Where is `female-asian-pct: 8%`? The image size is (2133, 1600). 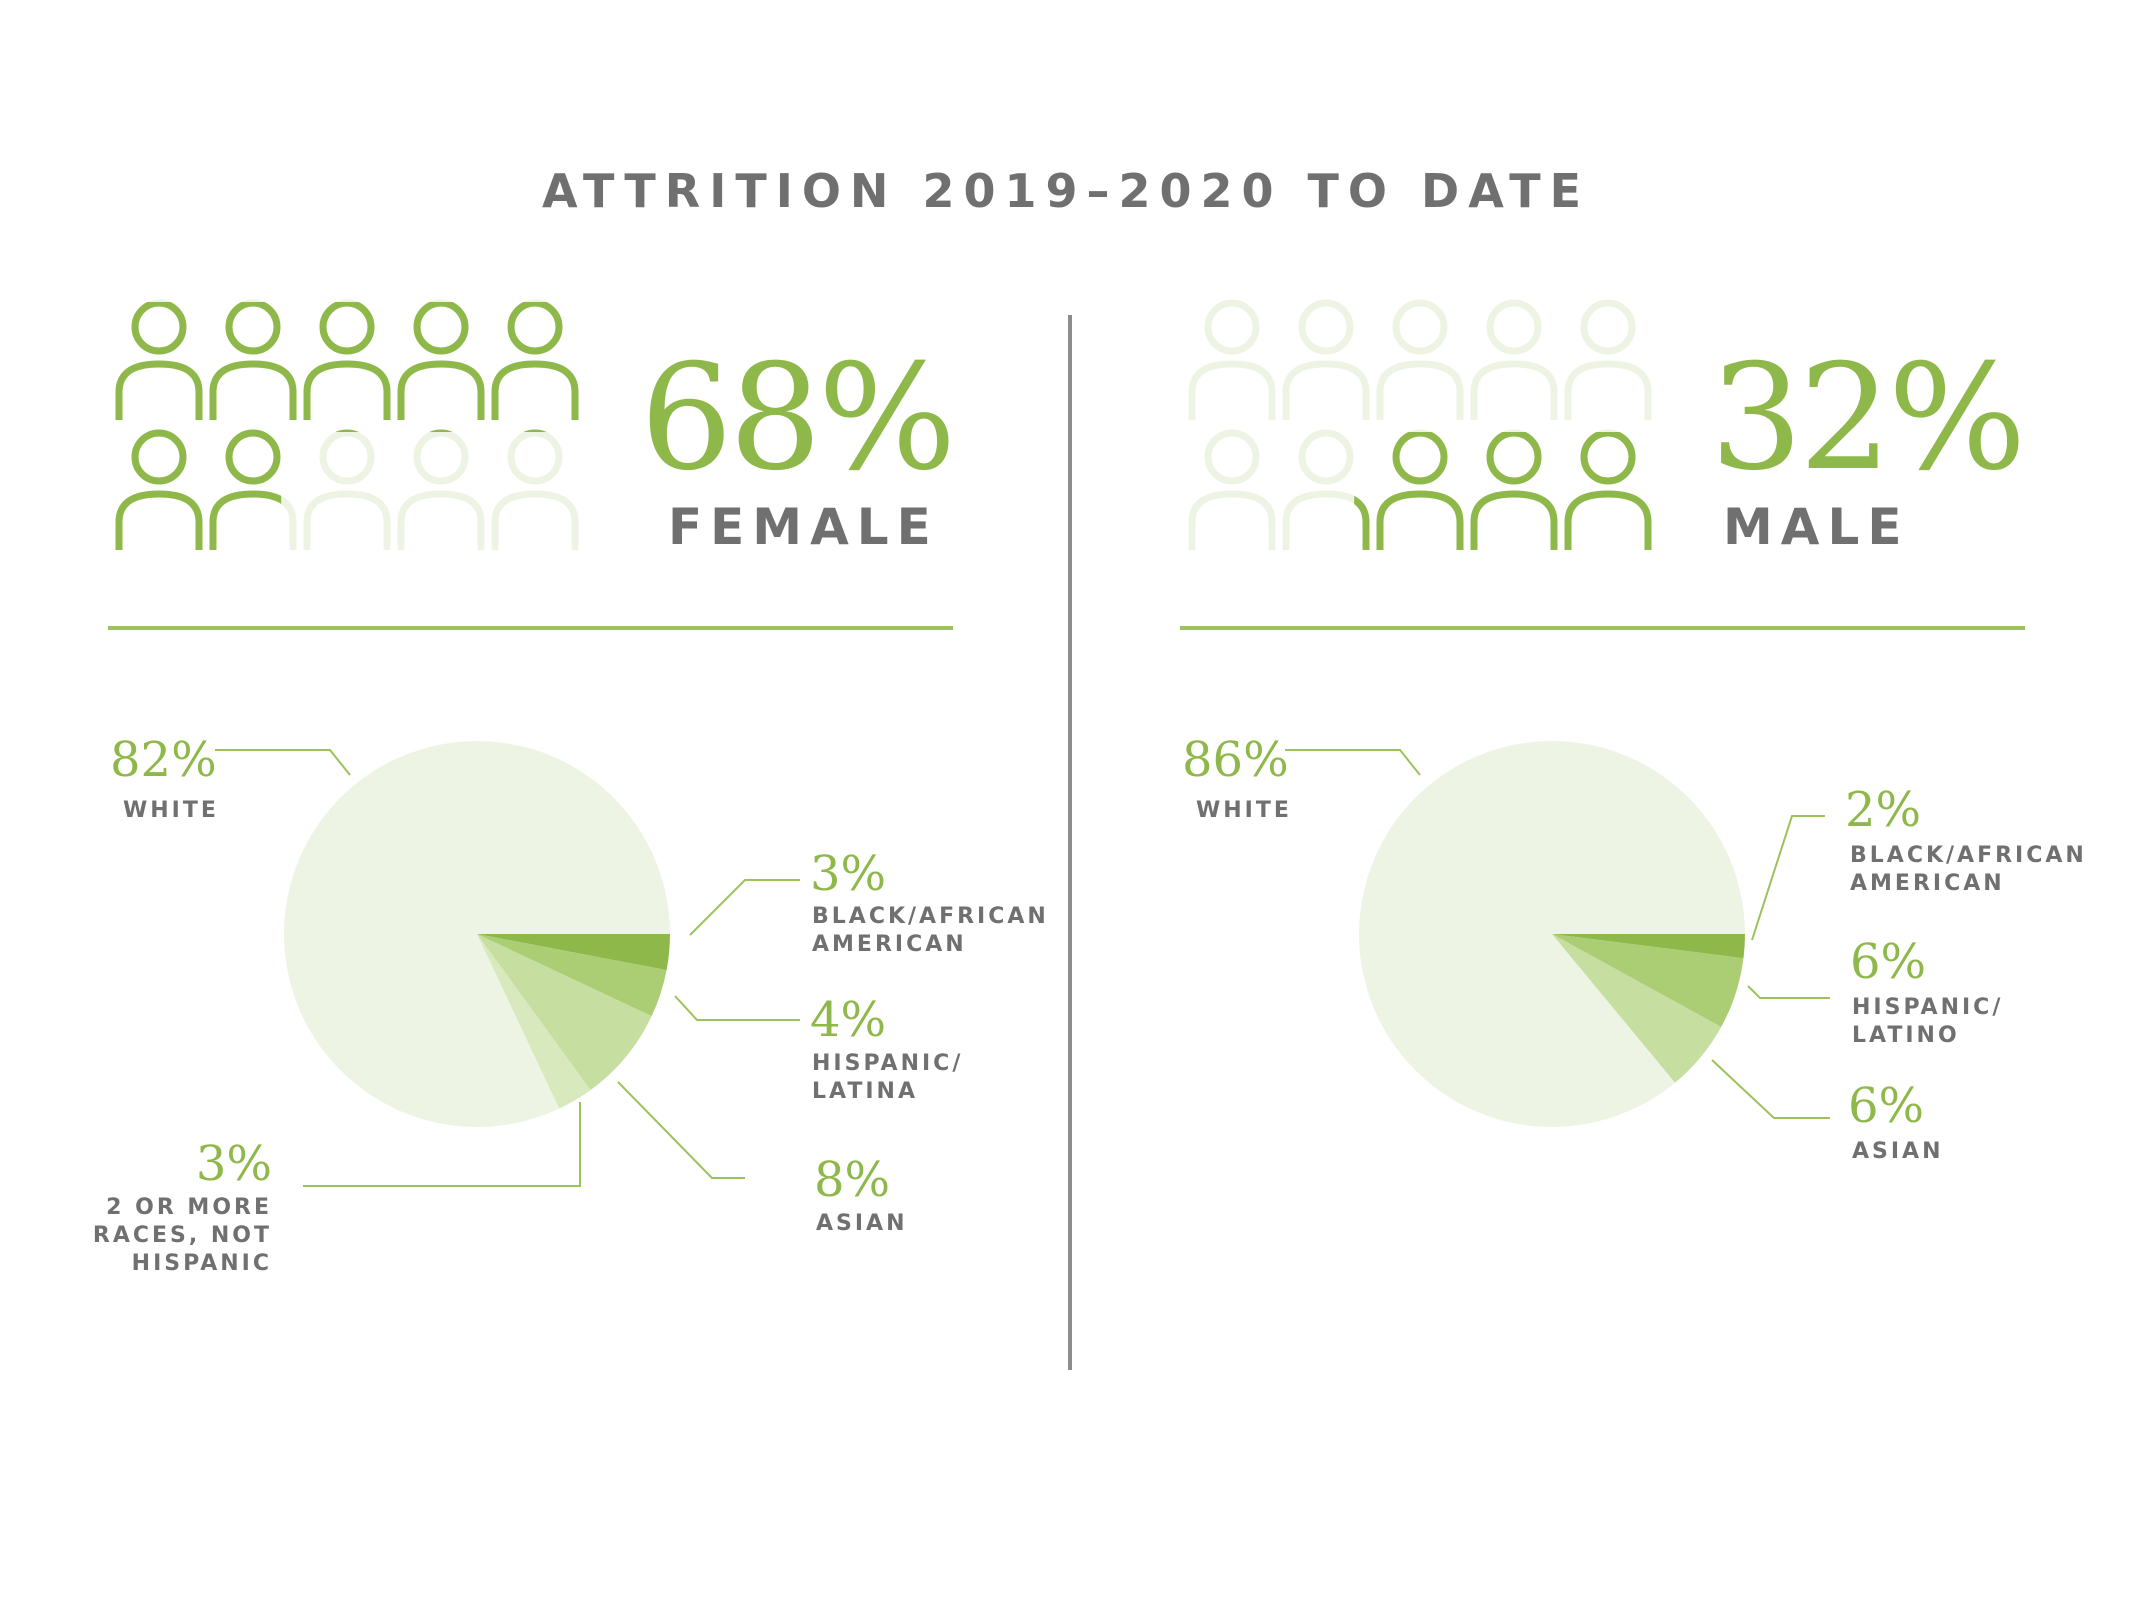
female-asian-pct: 8% is located at coordinates (852, 1180).